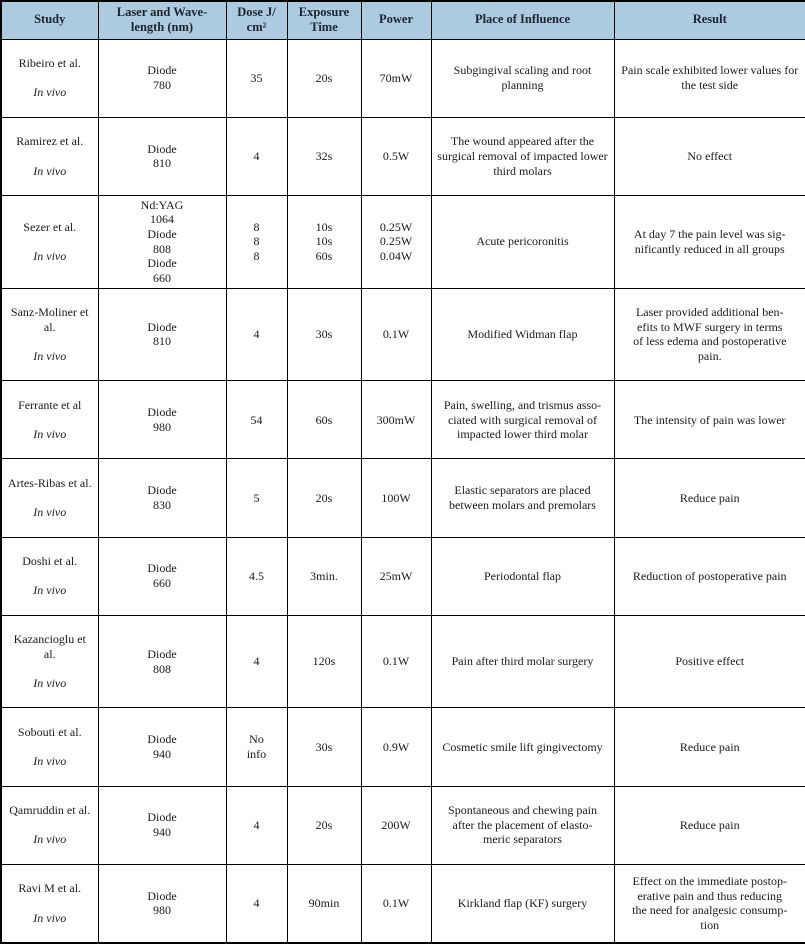  I want to click on power-cell: 0.5W, so click(396, 156).